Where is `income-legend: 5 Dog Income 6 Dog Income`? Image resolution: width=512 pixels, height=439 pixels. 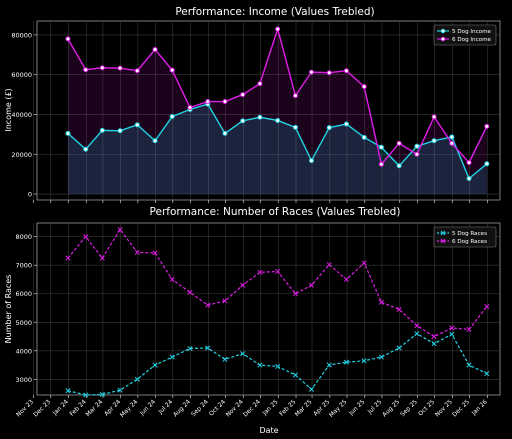 income-legend: 5 Dog Income 6 Dog Income is located at coordinates (465, 35).